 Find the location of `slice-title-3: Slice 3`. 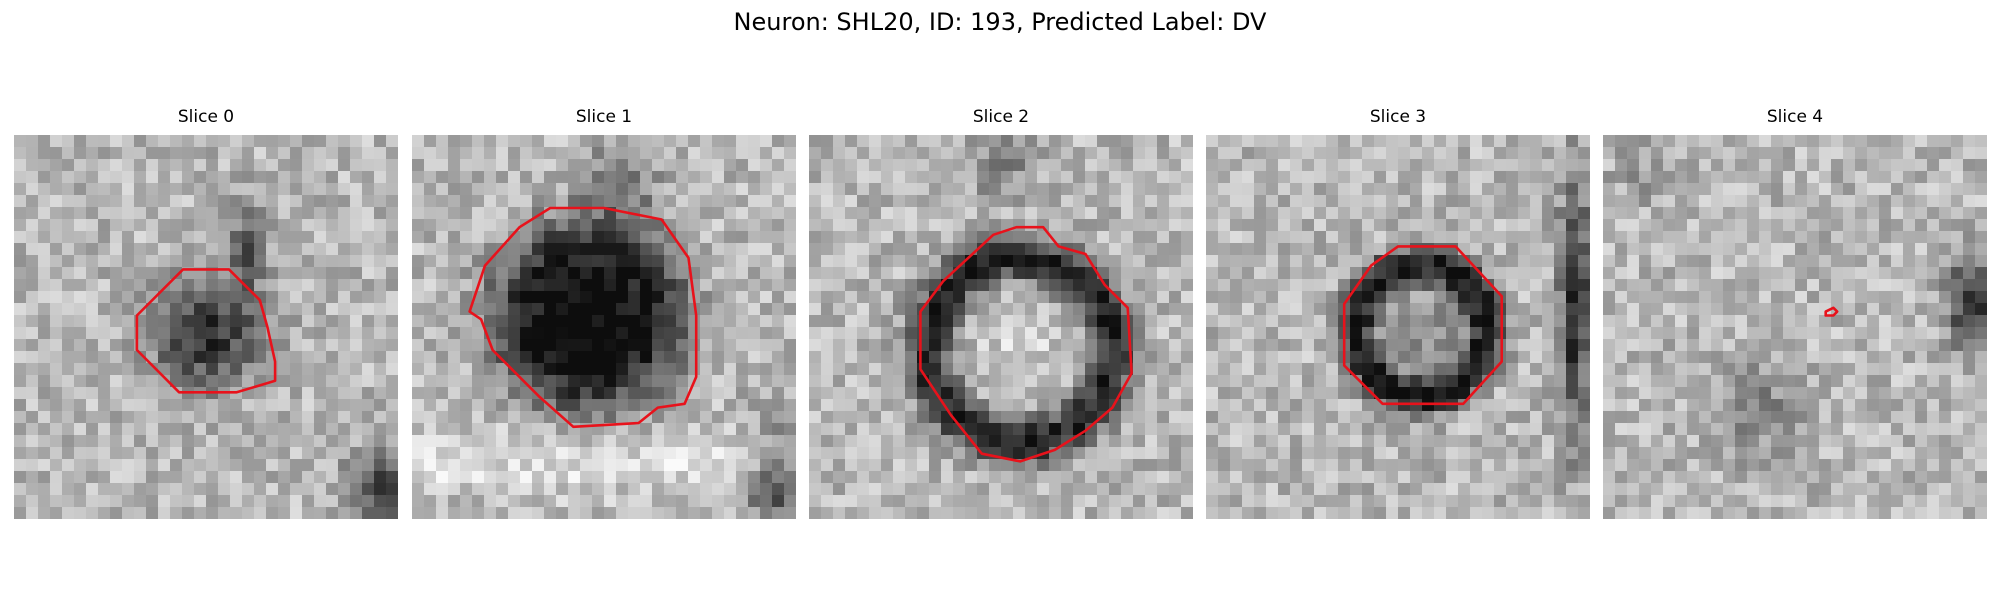

slice-title-3: Slice 3 is located at coordinates (1398, 117).